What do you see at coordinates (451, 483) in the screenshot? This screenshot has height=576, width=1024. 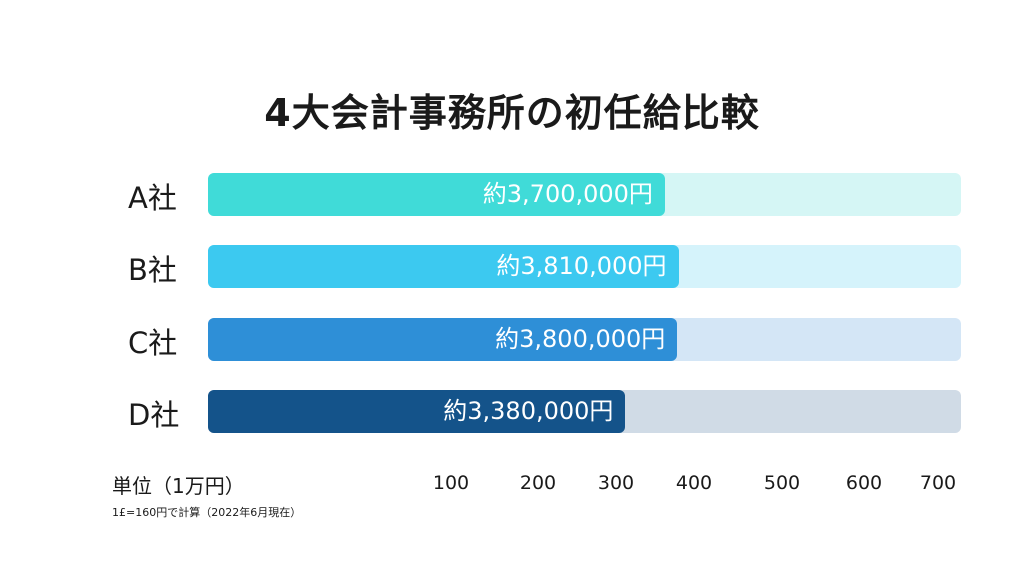 I see `x-tick-label: 100` at bounding box center [451, 483].